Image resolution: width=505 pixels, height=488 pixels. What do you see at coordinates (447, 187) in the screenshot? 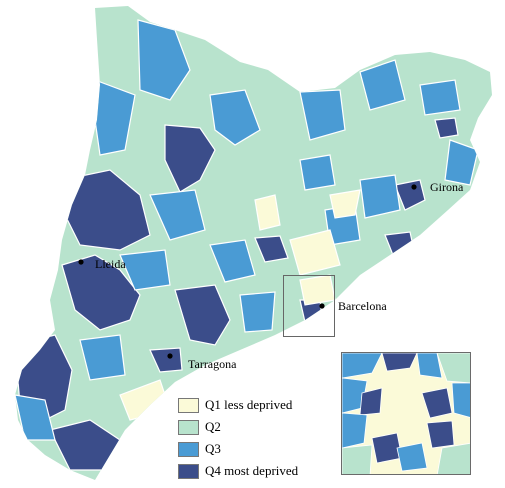
I see `girona-label: Girona` at bounding box center [447, 187].